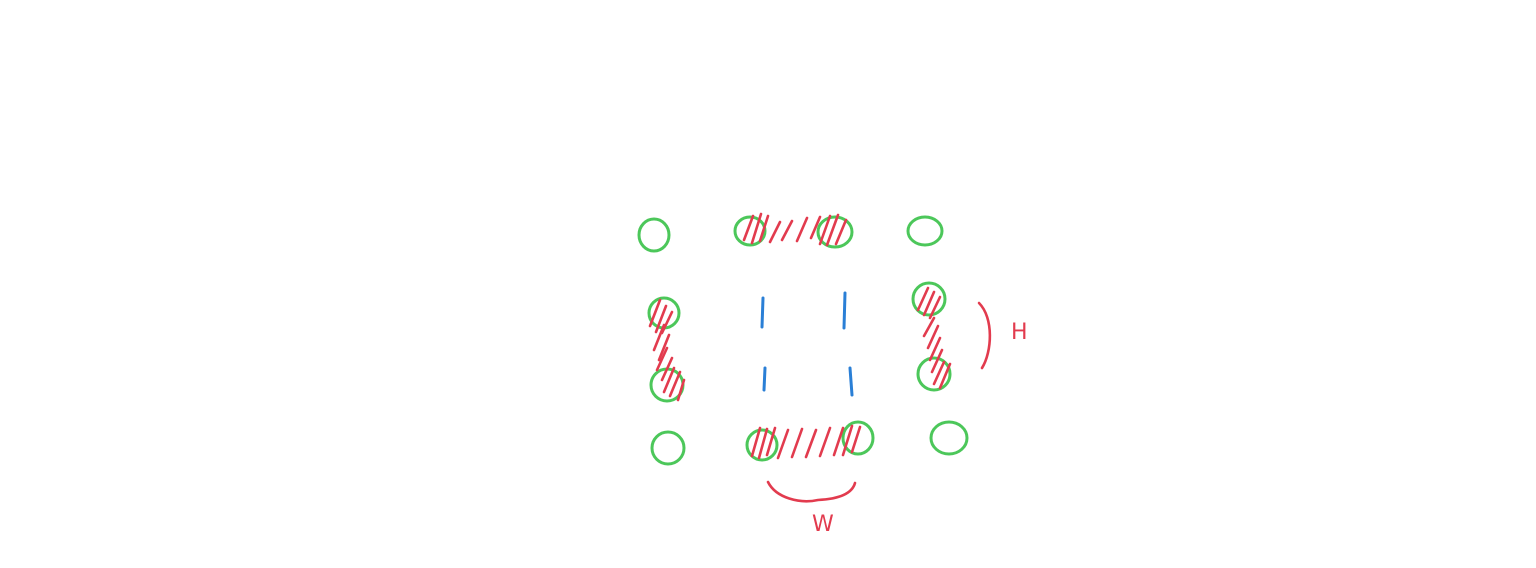 Image resolution: width=1536 pixels, height=568 pixels. I want to click on grid-point-corner-bottom-right, so click(949, 438).